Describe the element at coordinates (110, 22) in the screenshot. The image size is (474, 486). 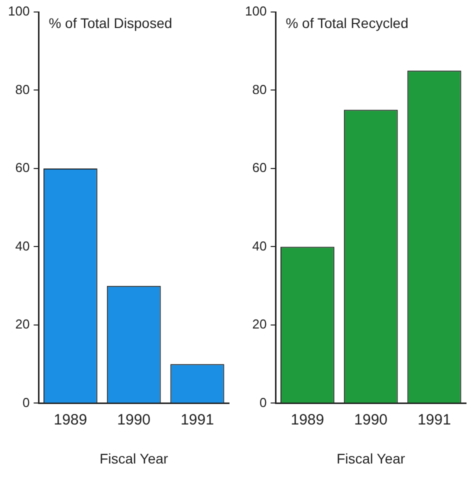
I see `chart-title: % of Total Disposed` at that location.